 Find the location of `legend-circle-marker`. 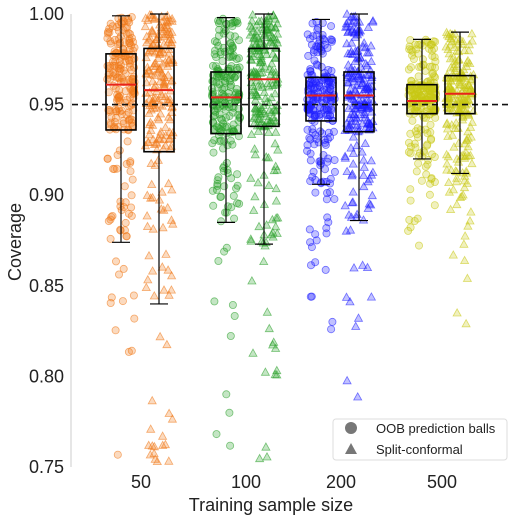

legend-circle-marker is located at coordinates (351, 428).